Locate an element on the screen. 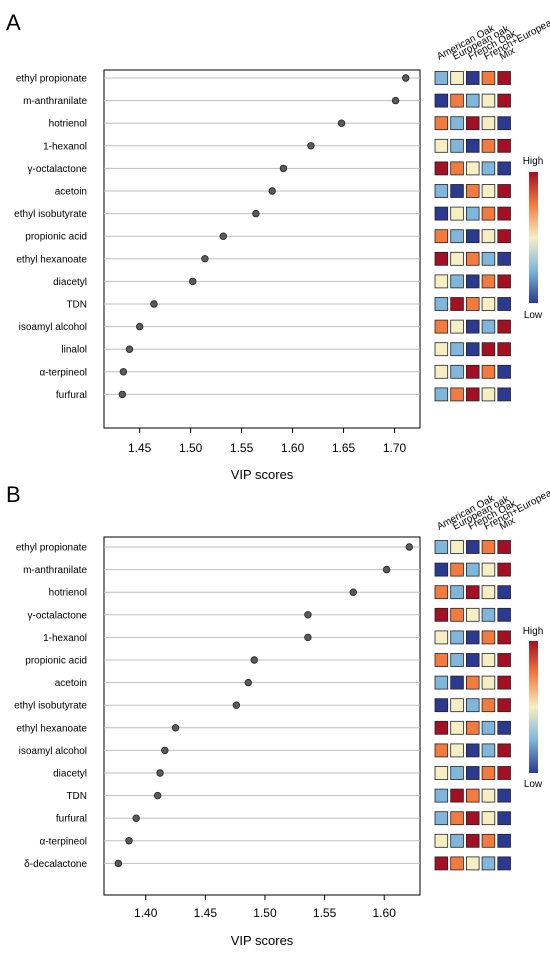 The width and height of the screenshot is (550, 960). color-scale-bar is located at coordinates (533, 237).